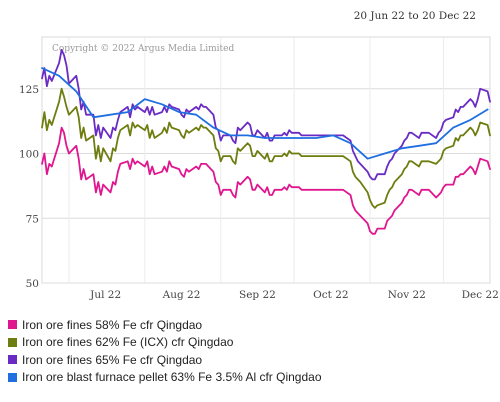 This screenshot has height=402, width=500. I want to click on y-tick-label: 100, so click(29, 155).